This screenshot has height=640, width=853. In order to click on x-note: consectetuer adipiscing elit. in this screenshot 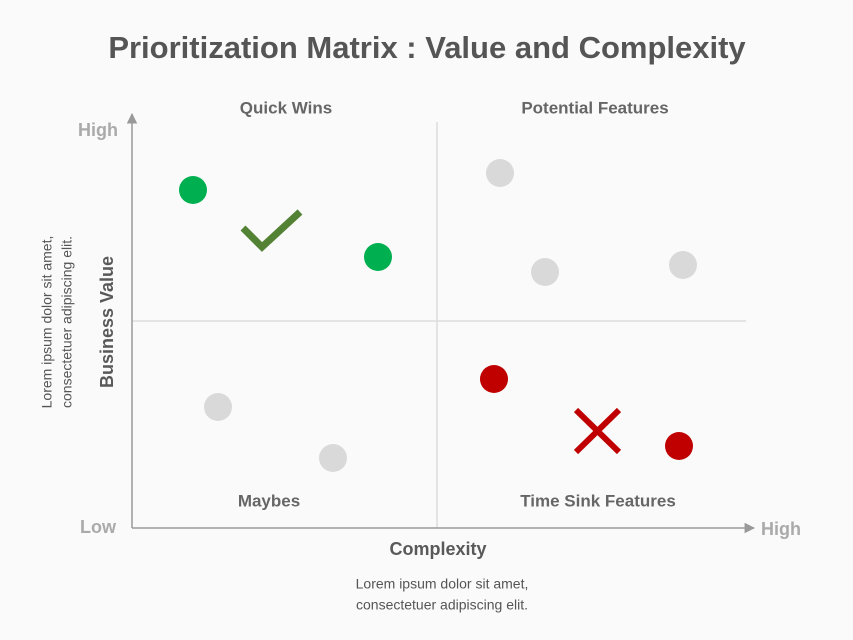, I will do `click(442, 605)`.